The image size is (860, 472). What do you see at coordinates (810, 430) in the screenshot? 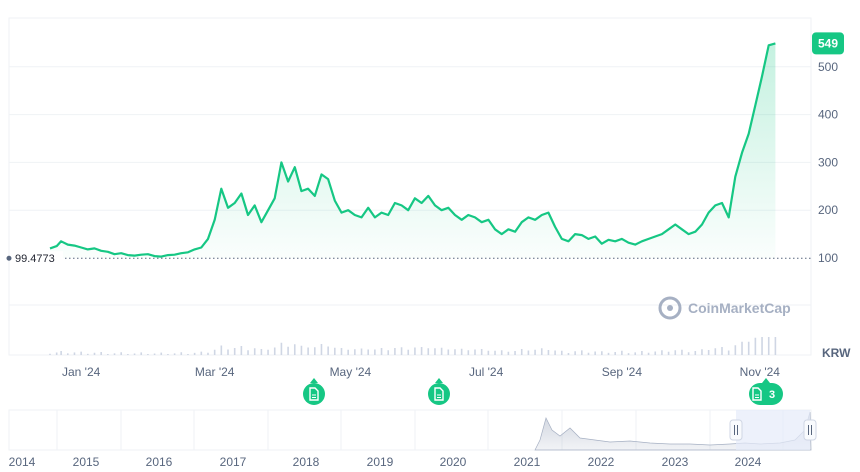
I see `navigator-right-handle` at bounding box center [810, 430].